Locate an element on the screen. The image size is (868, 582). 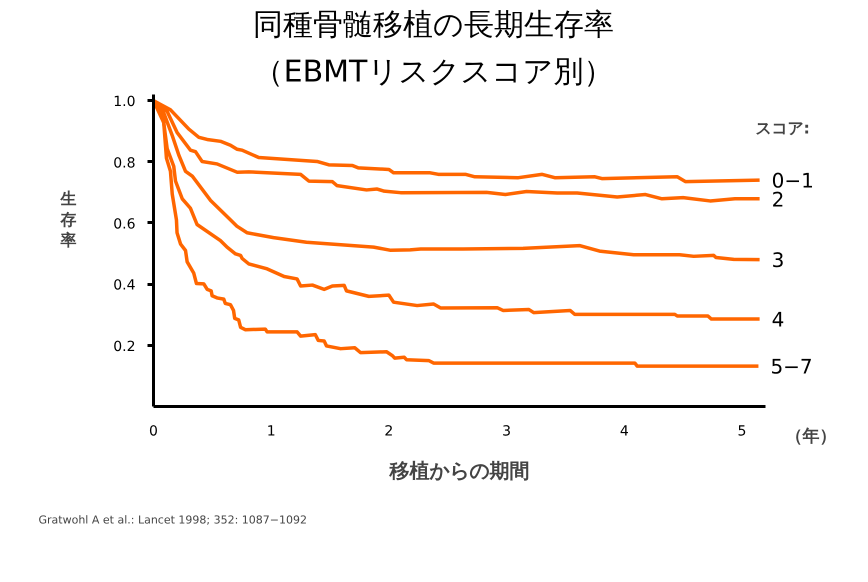
series-label: 5−7 is located at coordinates (791, 366).